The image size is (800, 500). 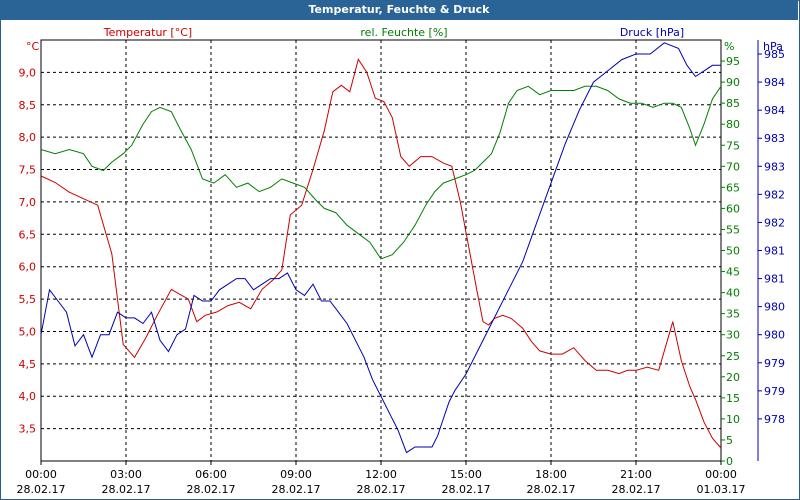 What do you see at coordinates (733, 419) in the screenshot?
I see `humidity-tick-label: 10` at bounding box center [733, 419].